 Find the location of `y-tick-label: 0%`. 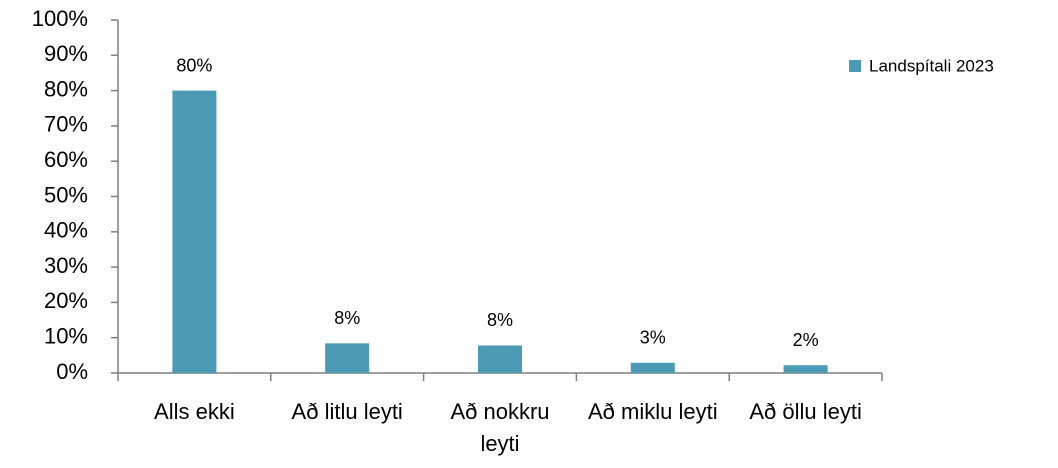

y-tick-label: 0% is located at coordinates (72, 371).